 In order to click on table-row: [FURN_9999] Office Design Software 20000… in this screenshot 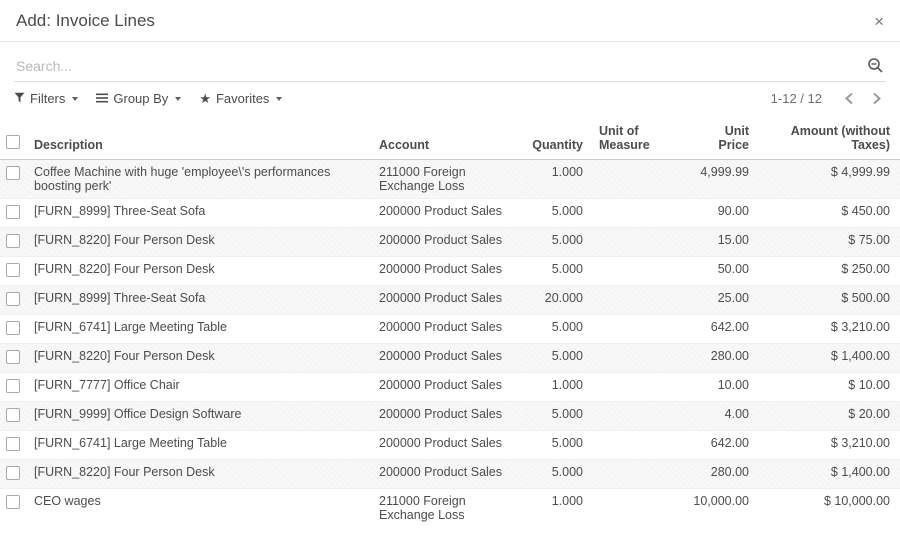, I will do `click(450, 416)`.